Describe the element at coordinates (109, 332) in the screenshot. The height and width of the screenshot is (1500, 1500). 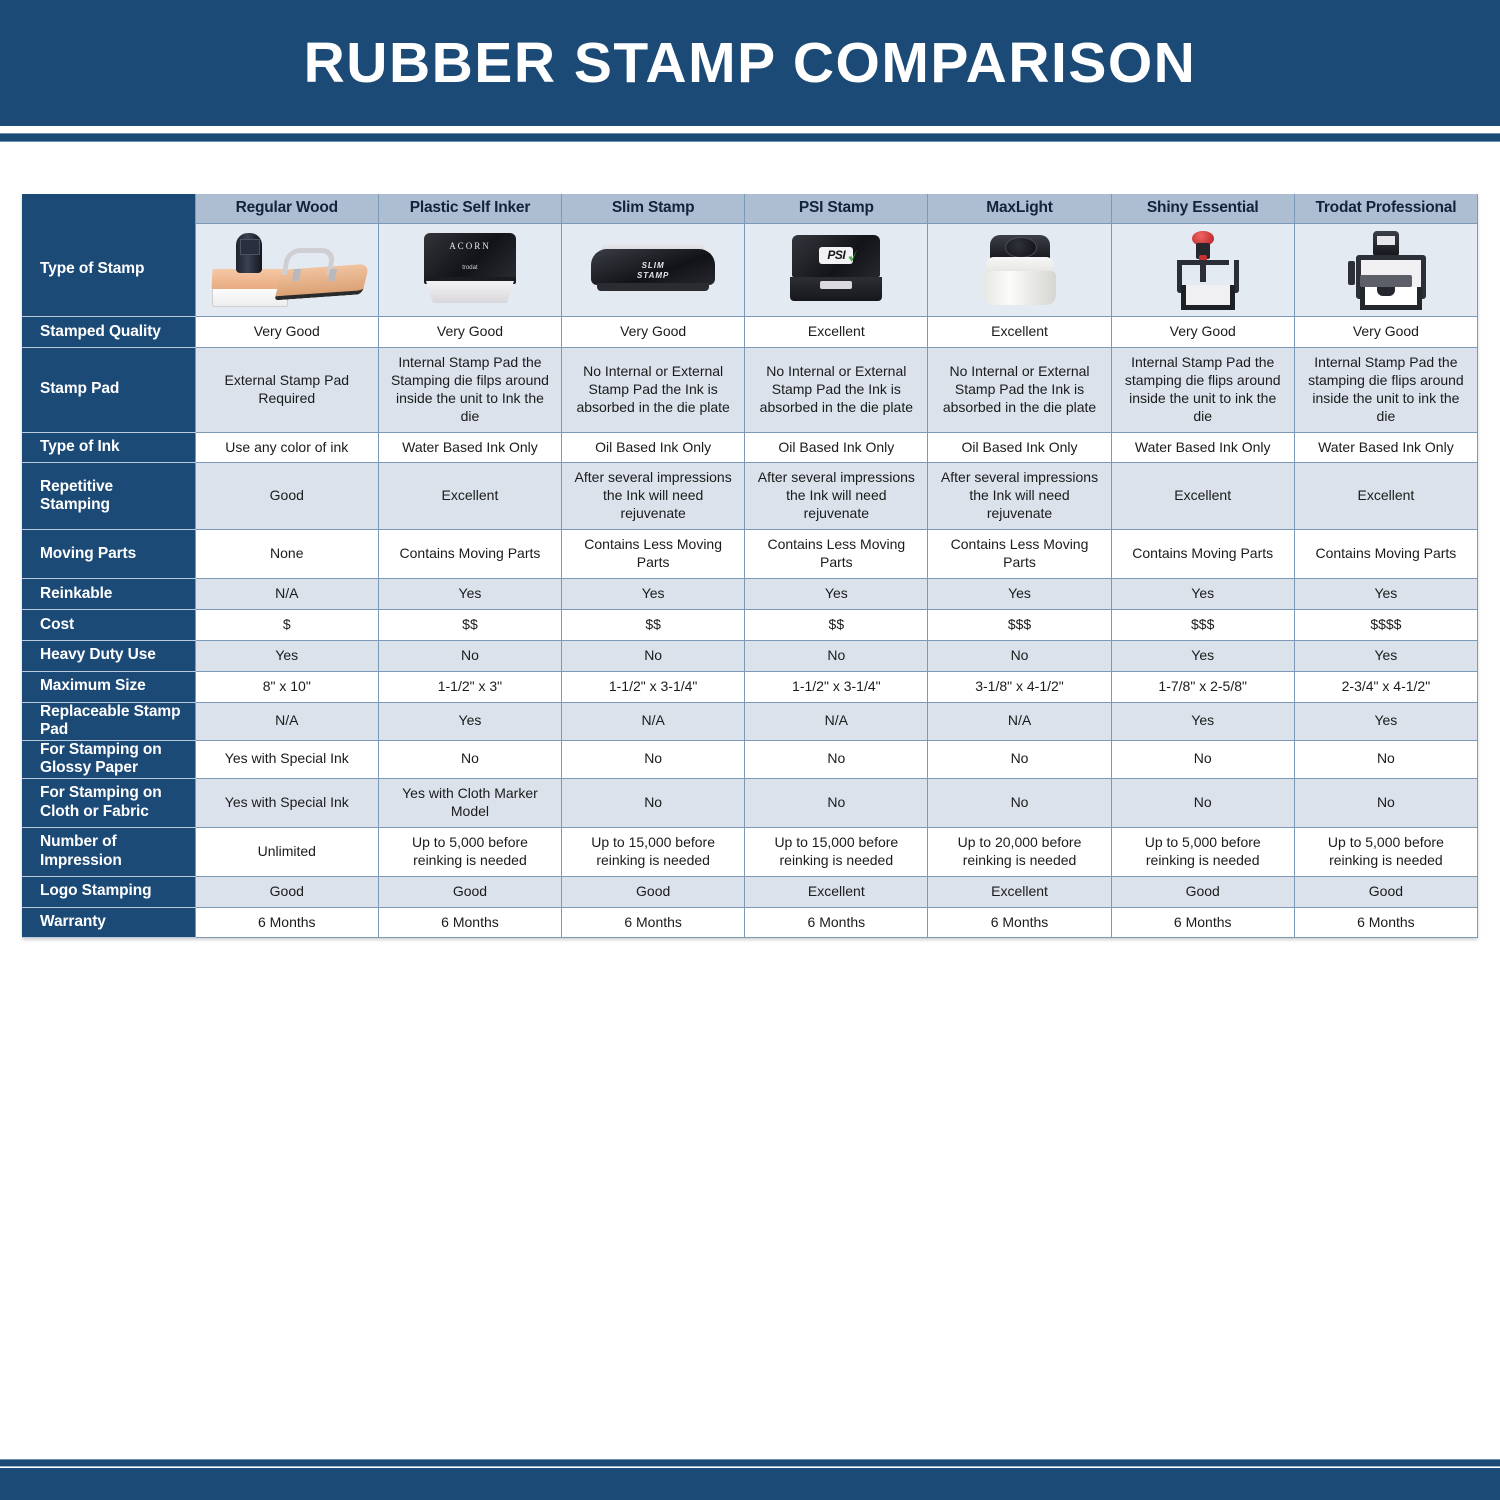
I see `row-label-stamped-quality: Stamped Quality` at that location.